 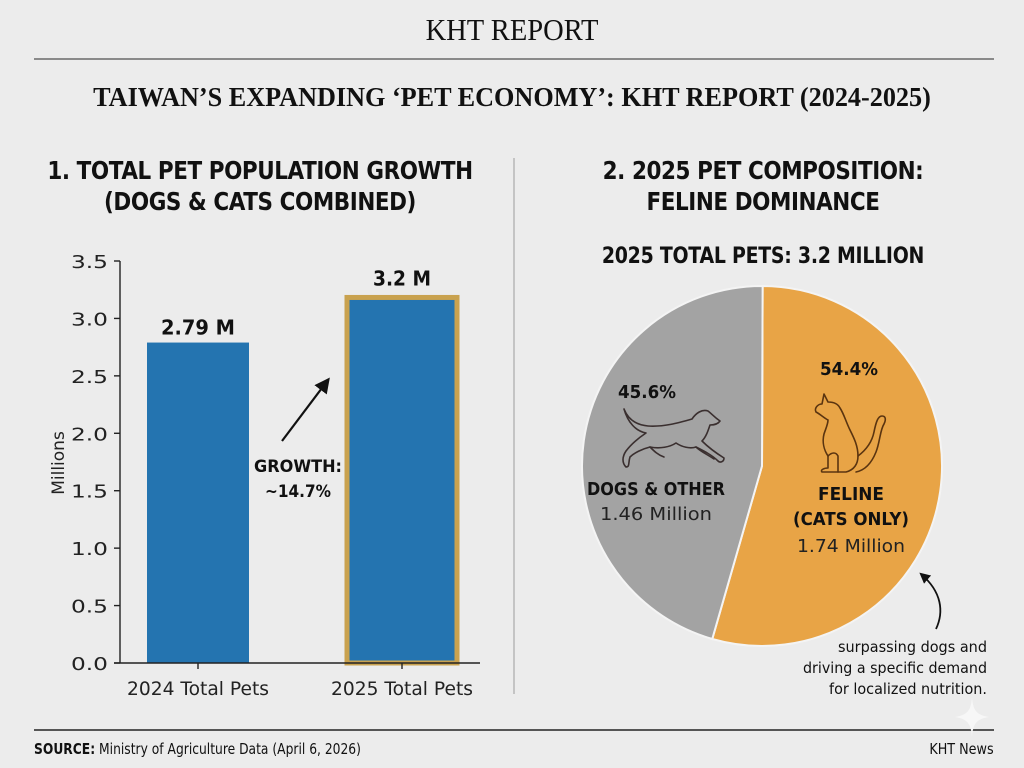 I want to click on x-tick-label: 2025 Total Pets, so click(x=402, y=689).